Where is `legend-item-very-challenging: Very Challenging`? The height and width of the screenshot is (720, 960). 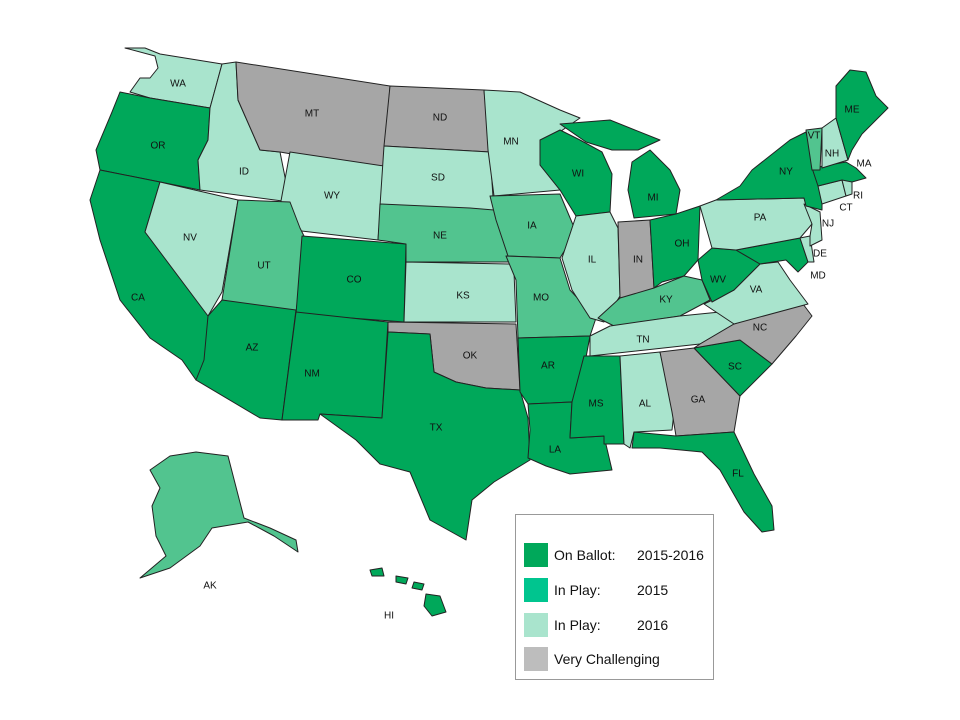 legend-item-very-challenging: Very Challenging is located at coordinates (592, 659).